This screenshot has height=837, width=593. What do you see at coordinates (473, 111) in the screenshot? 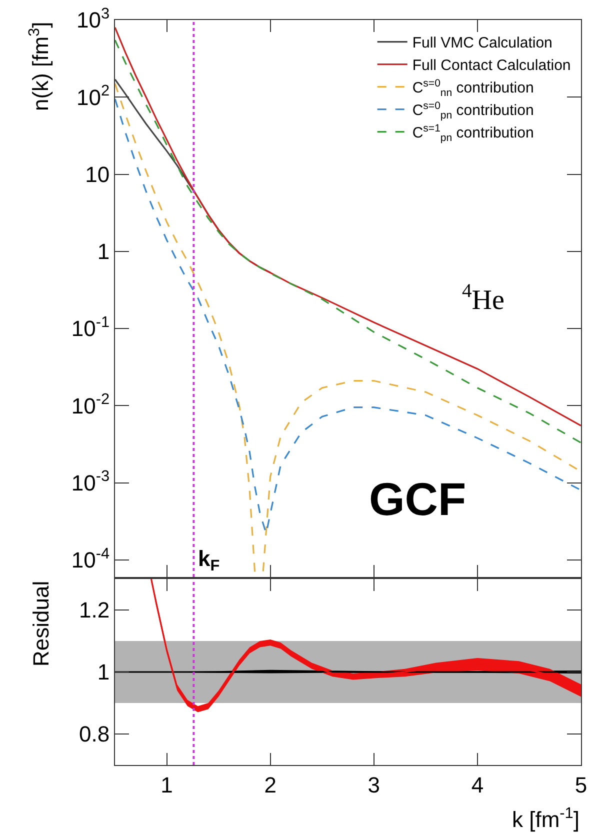
I see `legend-label: C$^{s=0}$$_{pn}$ contribution` at bounding box center [473, 111].